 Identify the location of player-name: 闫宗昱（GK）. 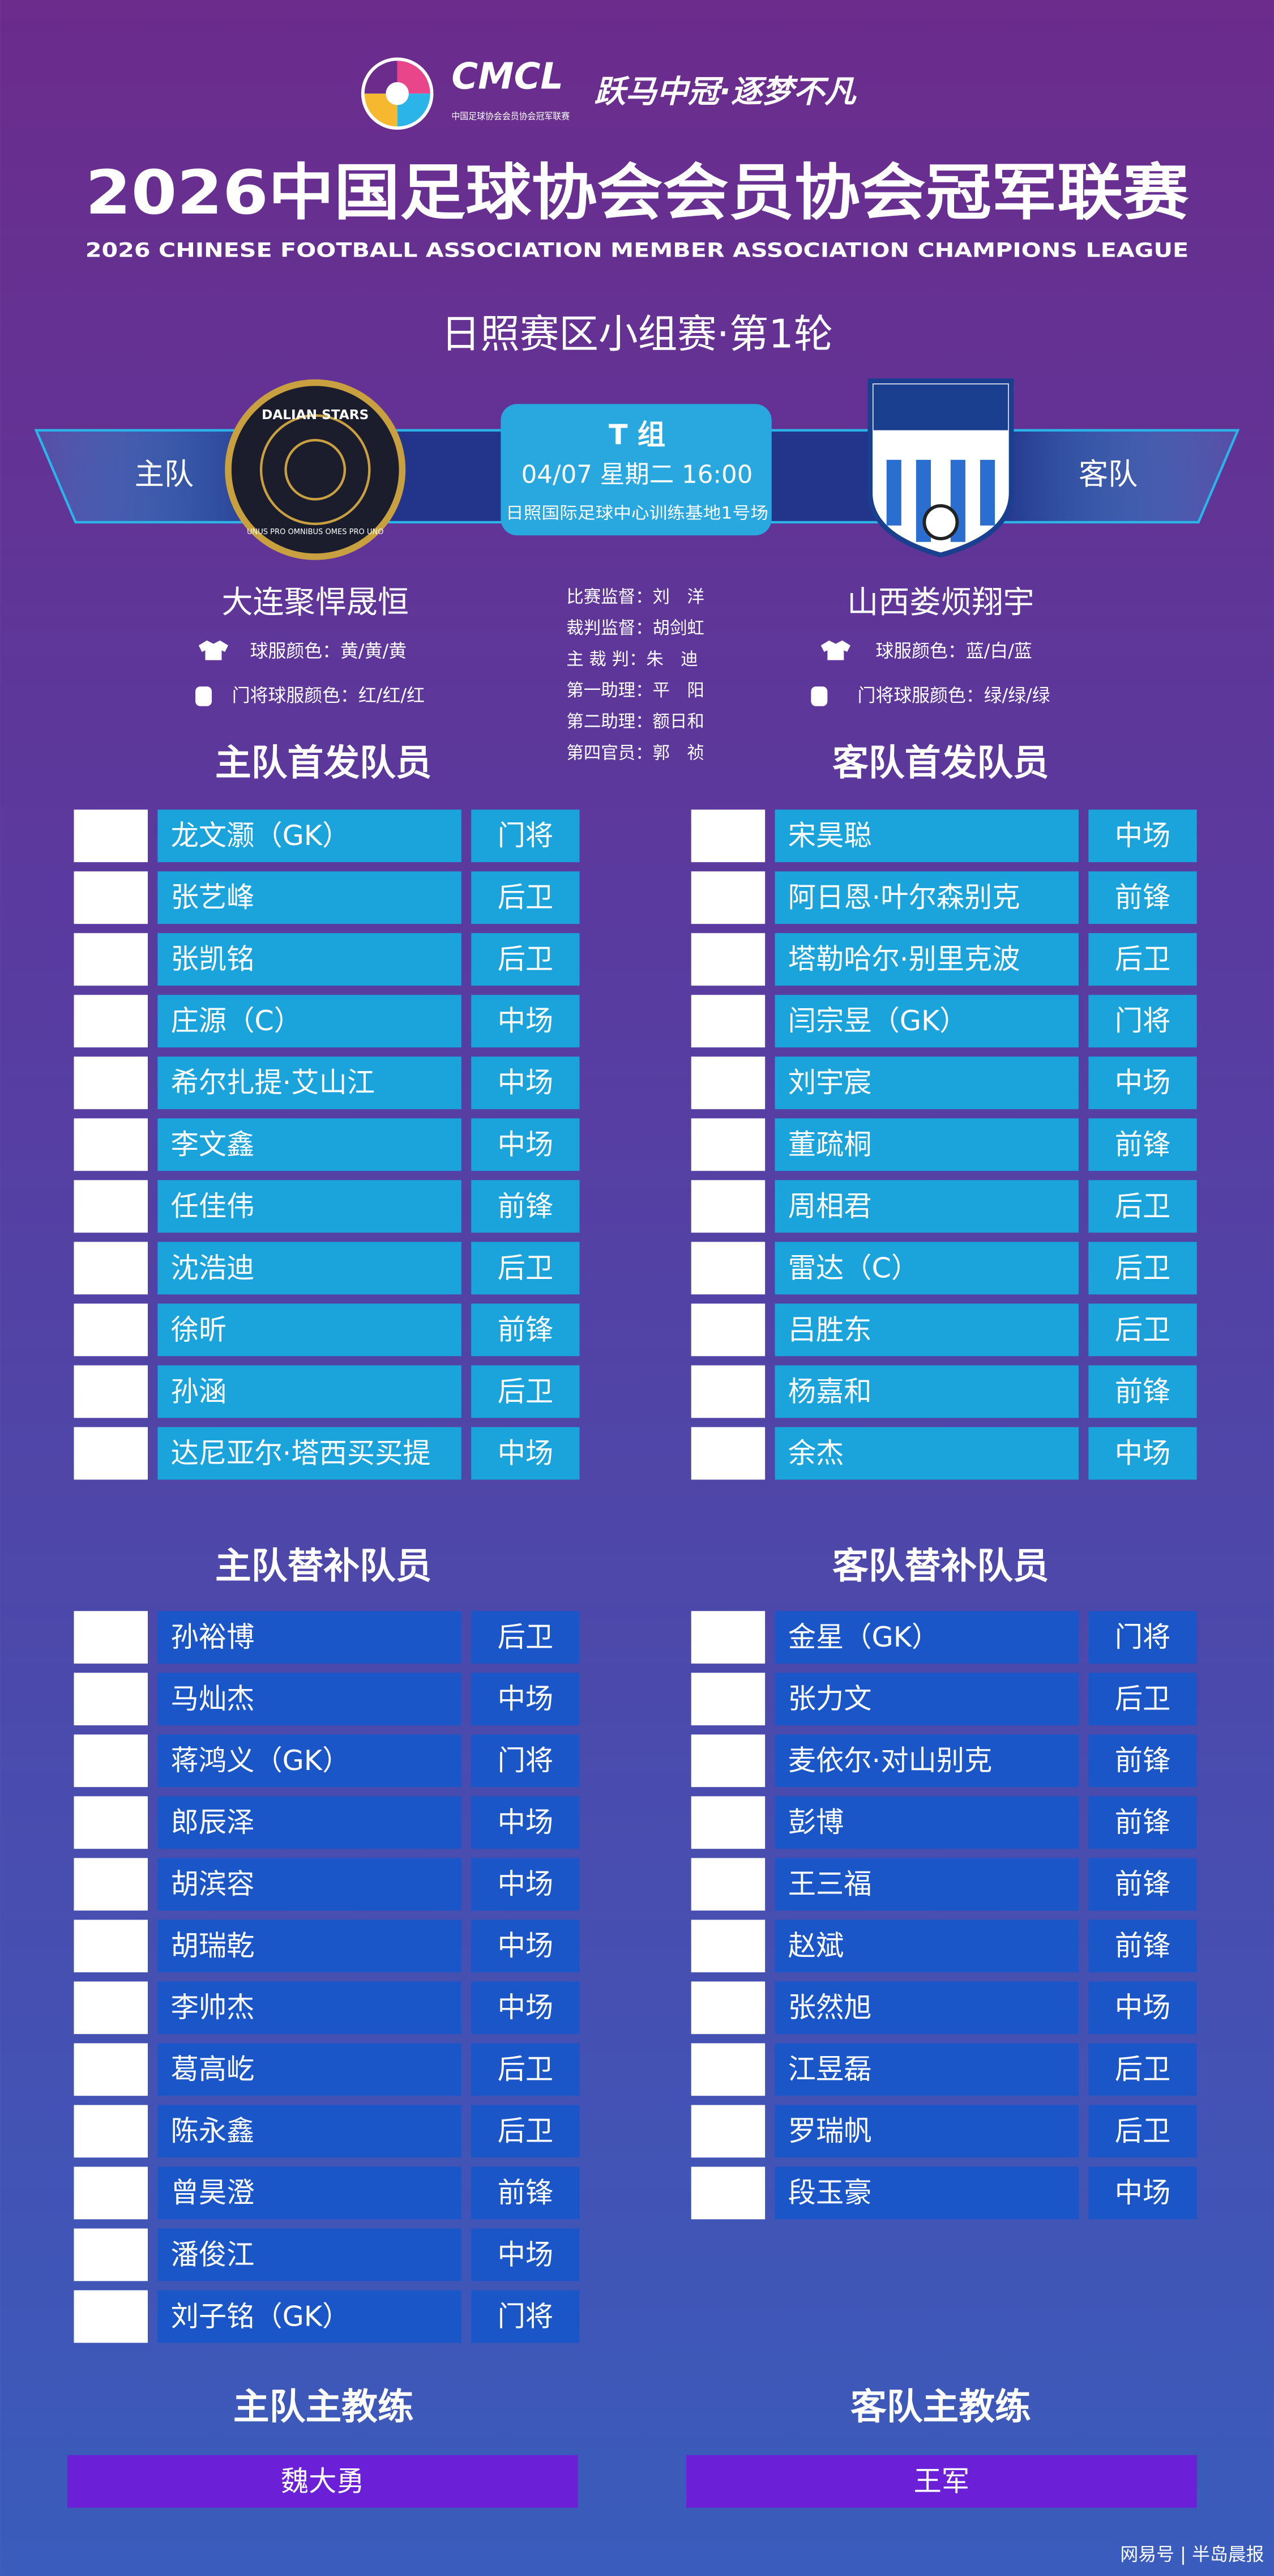
(878, 1020).